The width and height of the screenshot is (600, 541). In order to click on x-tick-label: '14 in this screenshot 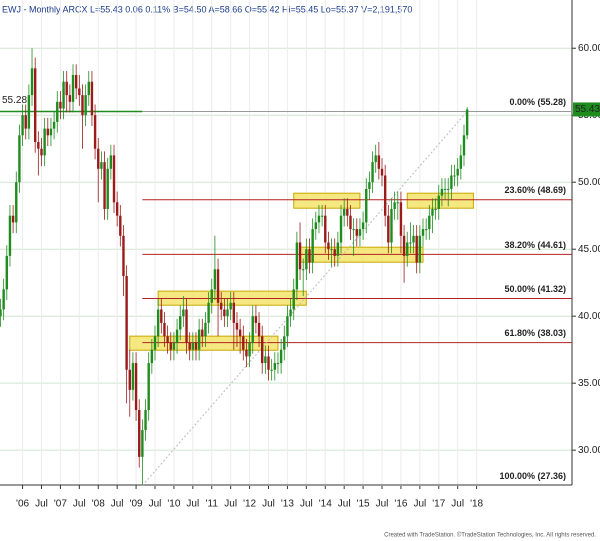, I will do `click(325, 504)`.